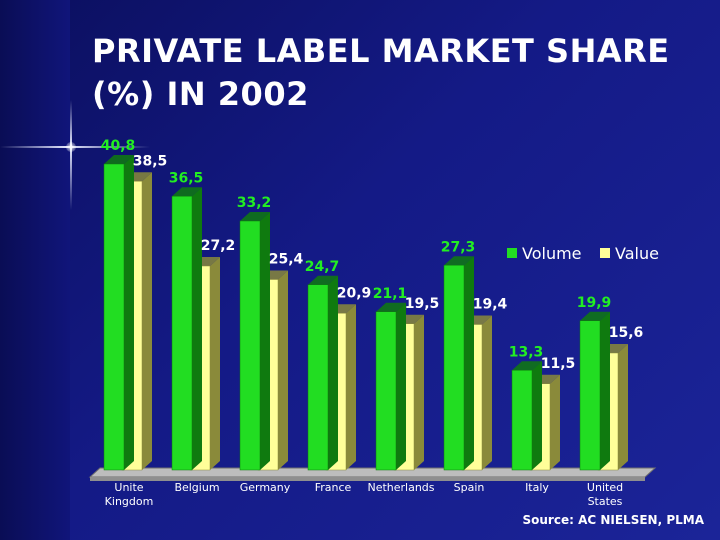 This screenshot has width=720, height=540. What do you see at coordinates (552, 253) in the screenshot?
I see `legend-label-volume: Volume` at bounding box center [552, 253].